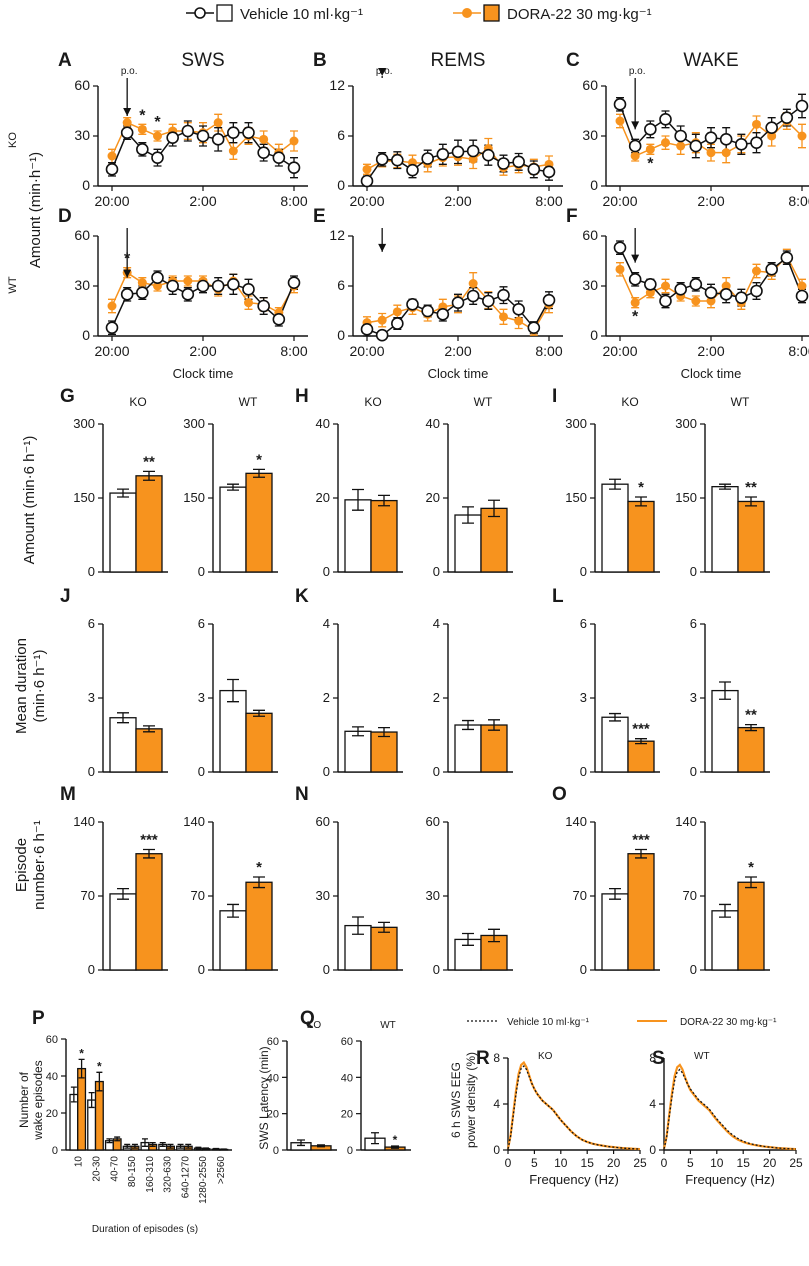 This screenshot has width=809, height=1266. What do you see at coordinates (194, 423) in the screenshot?
I see `y-tick-label: 300` at bounding box center [194, 423].